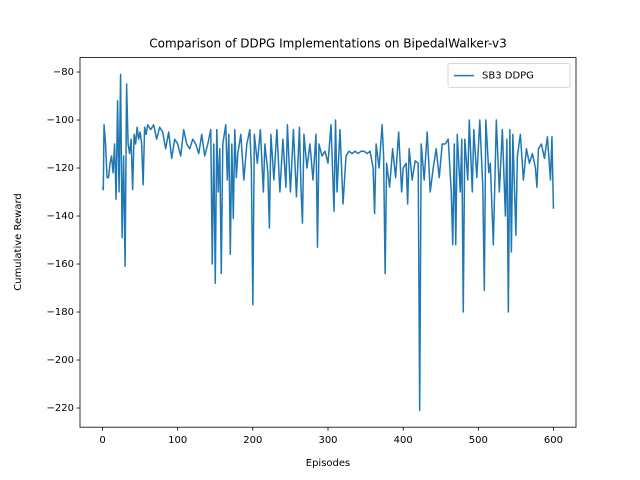  Describe the element at coordinates (60, 120) in the screenshot. I see `y-tick-label: −100` at that location.